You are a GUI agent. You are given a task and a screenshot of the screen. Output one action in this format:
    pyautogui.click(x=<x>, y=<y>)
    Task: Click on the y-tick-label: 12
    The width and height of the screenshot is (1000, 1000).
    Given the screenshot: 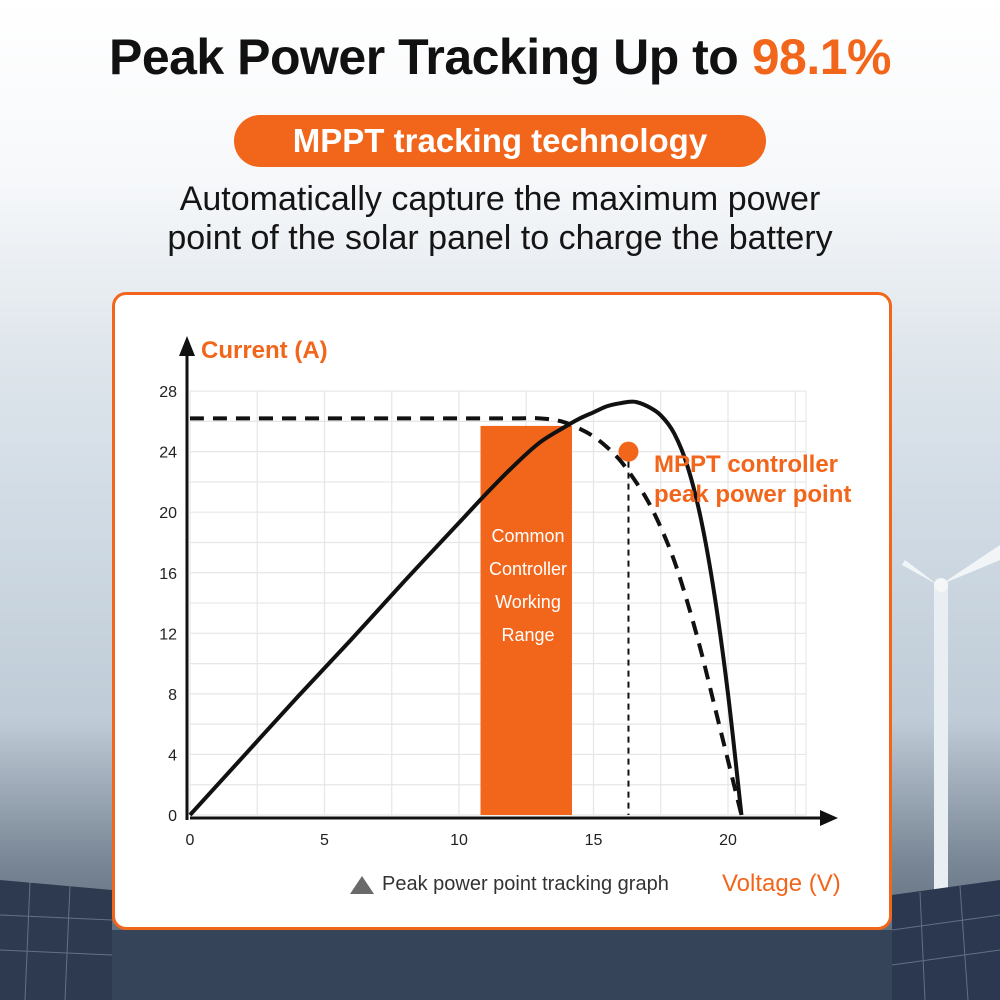 What is the action you would take?
    pyautogui.click(x=168, y=634)
    